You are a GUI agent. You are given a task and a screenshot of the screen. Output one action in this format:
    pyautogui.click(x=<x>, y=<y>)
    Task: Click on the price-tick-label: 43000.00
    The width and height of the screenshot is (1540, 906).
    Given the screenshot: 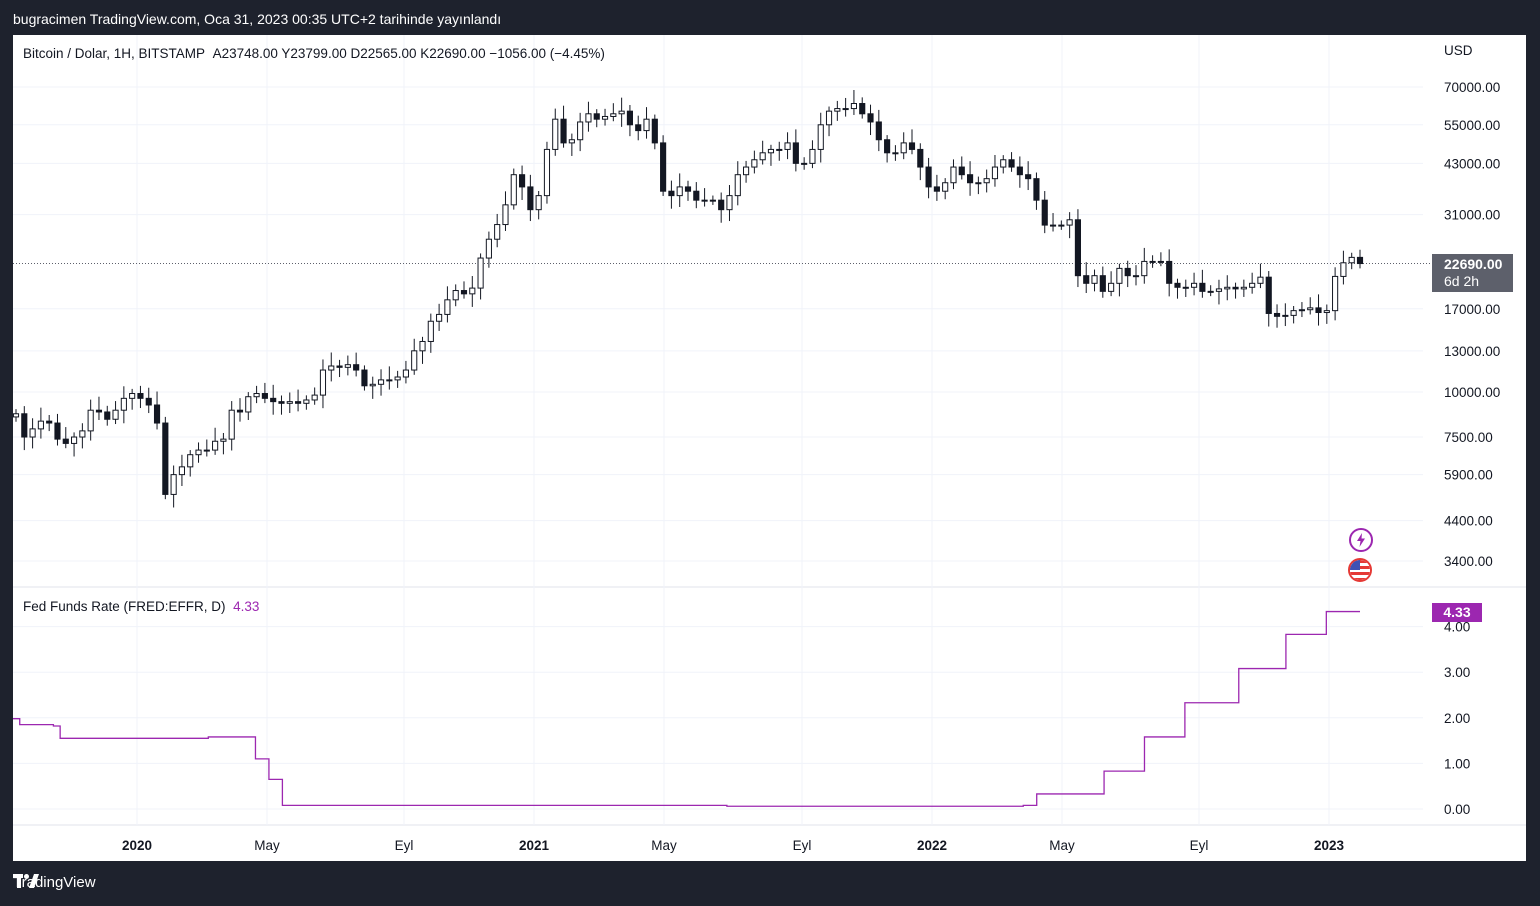 What is the action you would take?
    pyautogui.click(x=1472, y=163)
    